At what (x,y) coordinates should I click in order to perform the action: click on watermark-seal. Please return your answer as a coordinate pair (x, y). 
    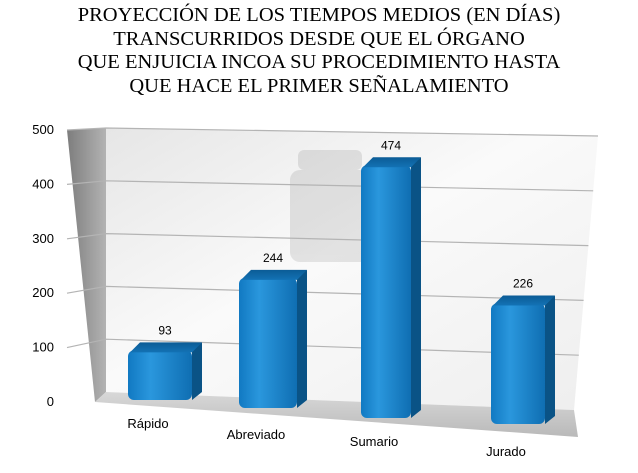
    Looking at the image, I should click on (330, 206).